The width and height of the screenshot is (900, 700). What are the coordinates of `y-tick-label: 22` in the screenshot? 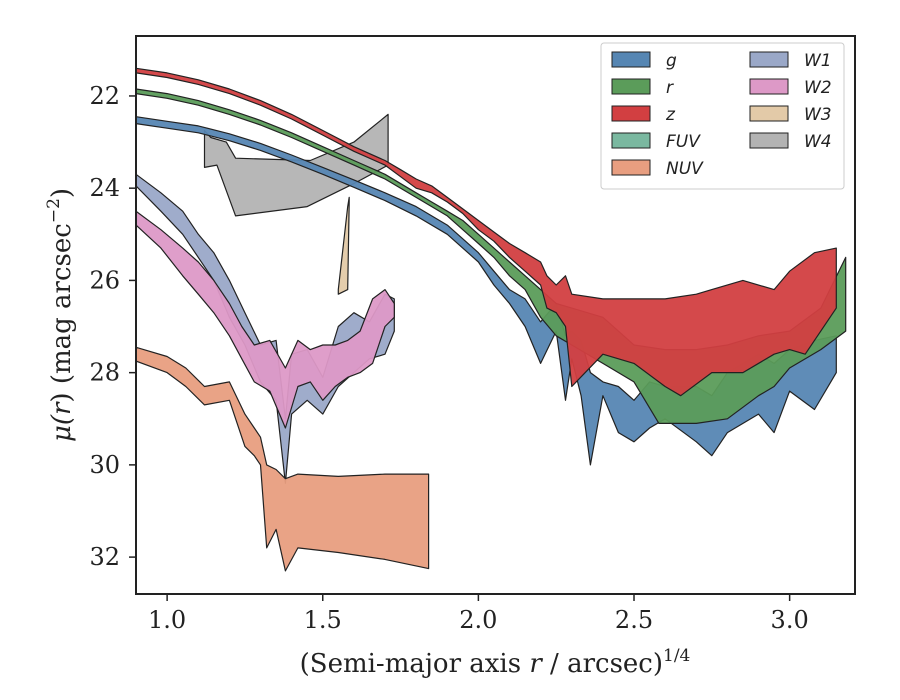 It's located at (104, 96).